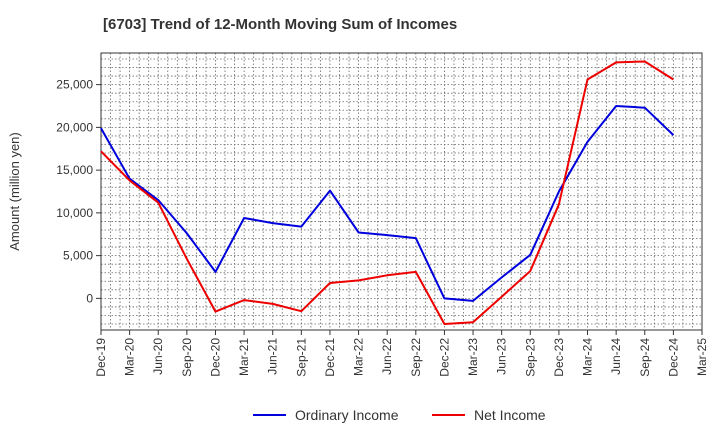 Image resolution: width=720 pixels, height=440 pixels. Describe the element at coordinates (616, 356) in the screenshot. I see `x-tick-label: Jun-24` at that location.